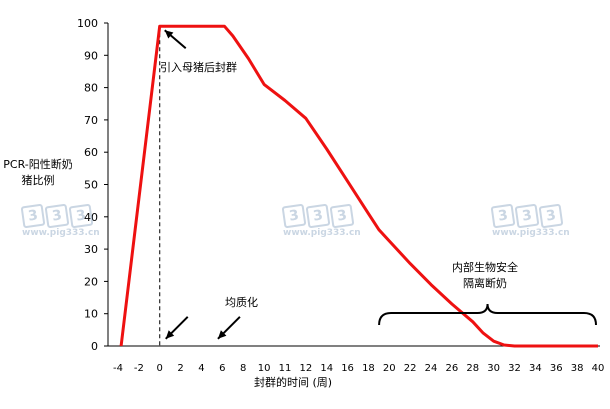  Describe the element at coordinates (535, 368) in the screenshot. I see `x-tick-label: 34` at that location.